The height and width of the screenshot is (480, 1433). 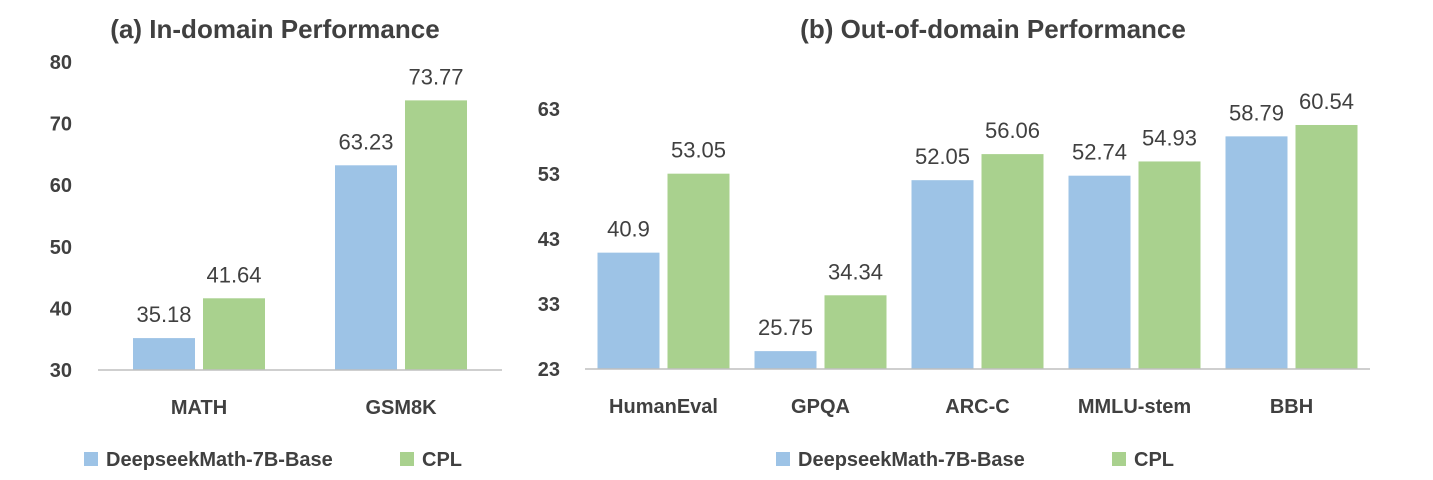 What do you see at coordinates (1012, 130) in the screenshot?
I see `chart-b-data-label-cpl: 56.06` at bounding box center [1012, 130].